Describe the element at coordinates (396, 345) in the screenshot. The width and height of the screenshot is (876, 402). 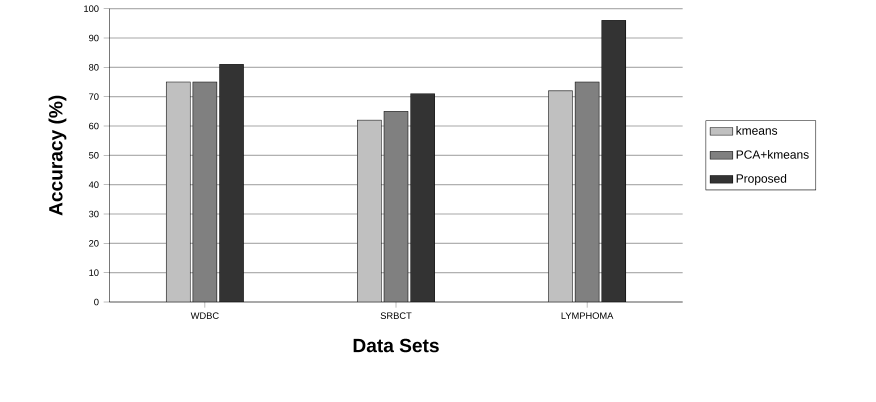
I see `x-axis-title: Data Sets` at that location.